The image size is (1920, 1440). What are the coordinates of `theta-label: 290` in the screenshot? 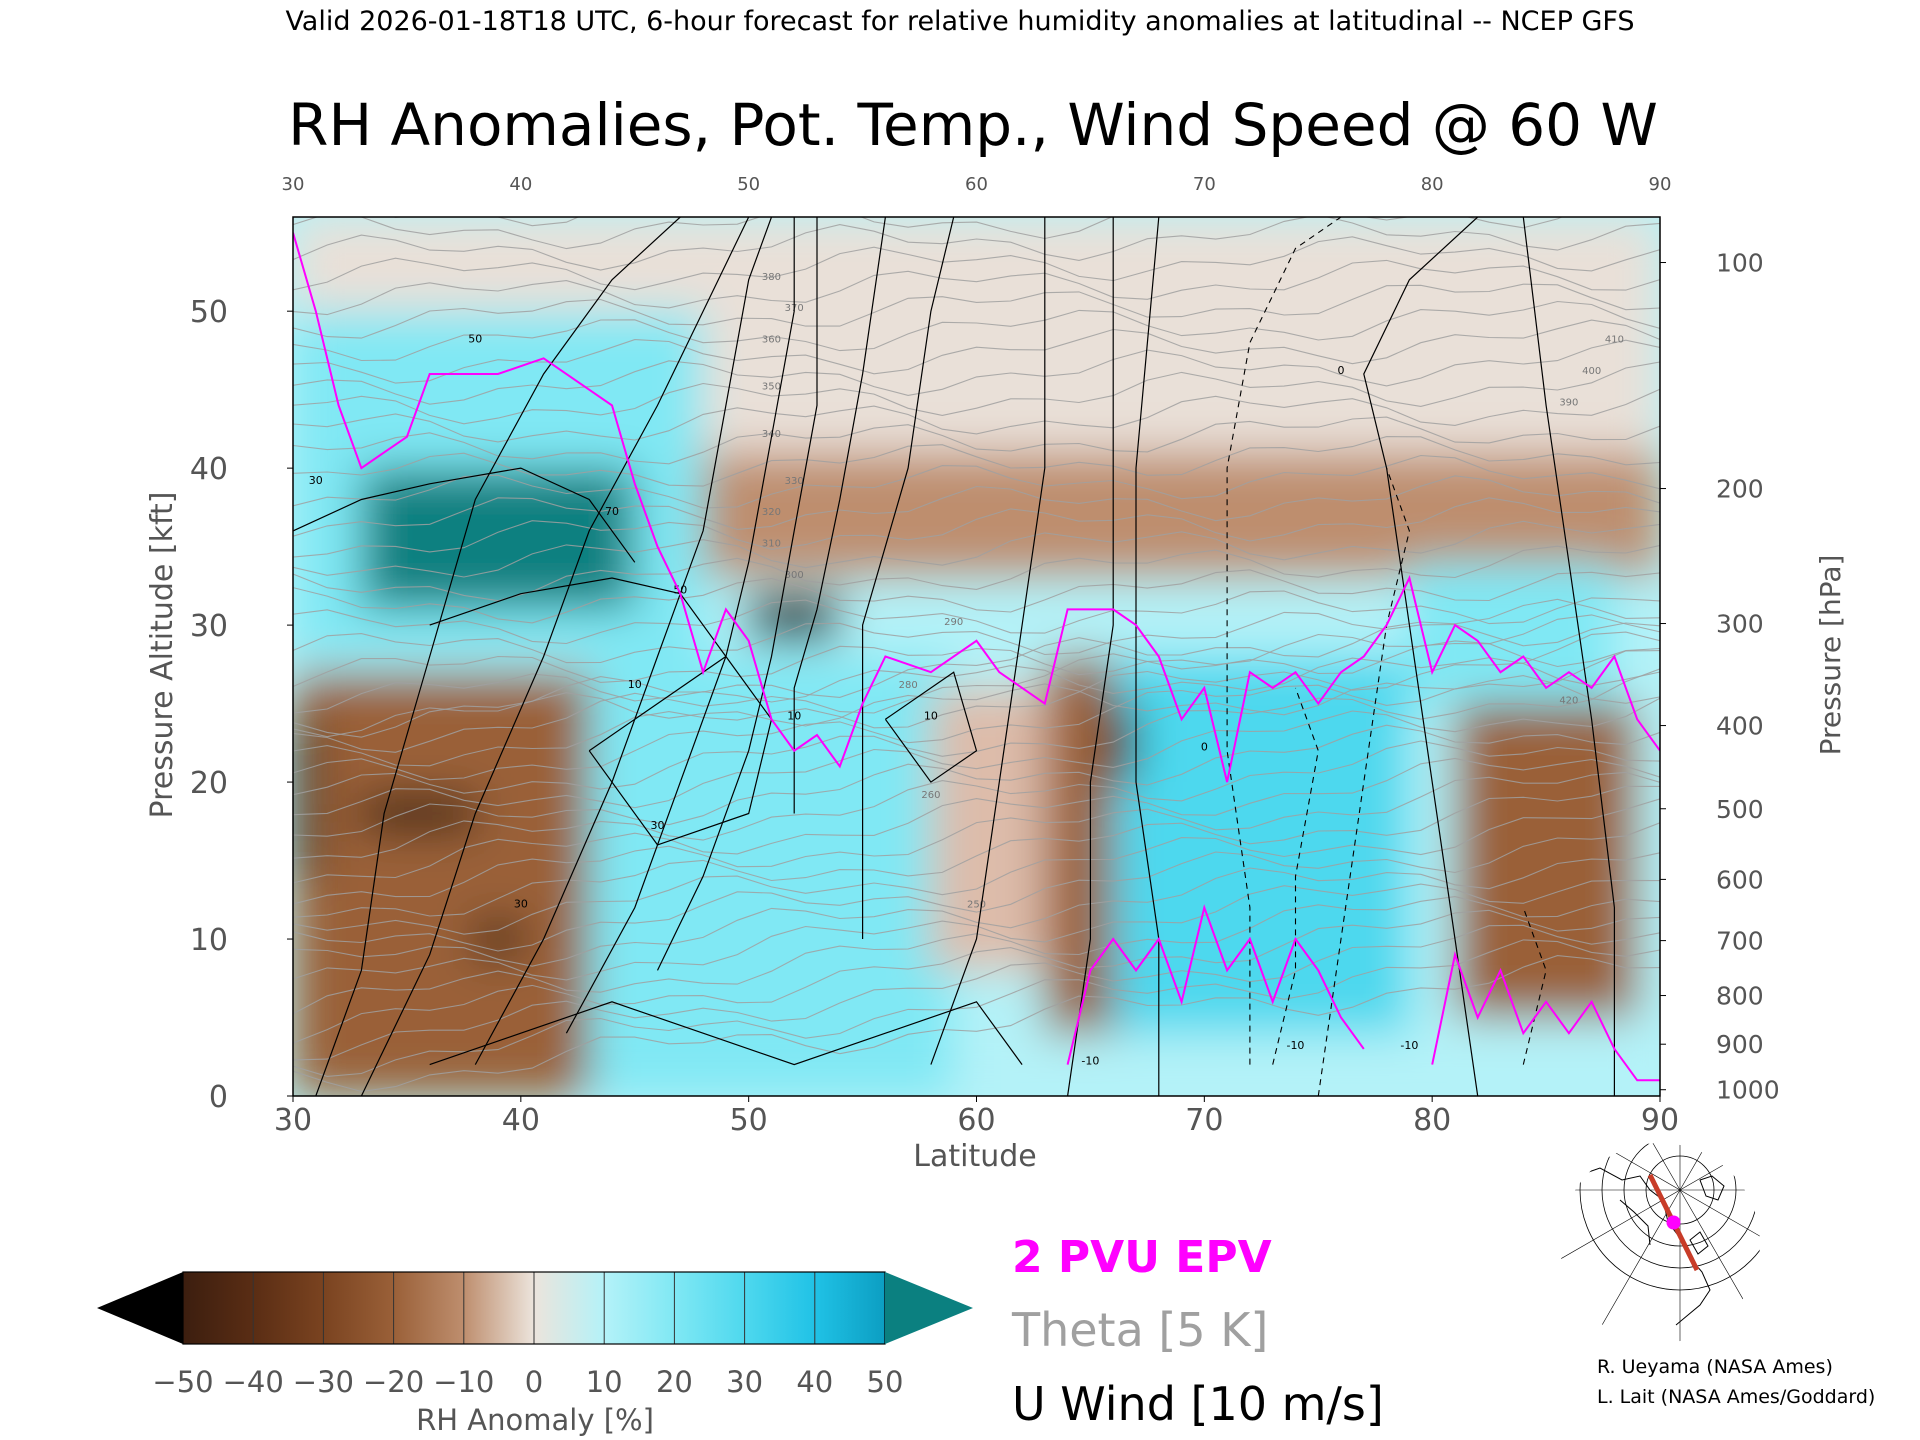 It's located at (953, 622).